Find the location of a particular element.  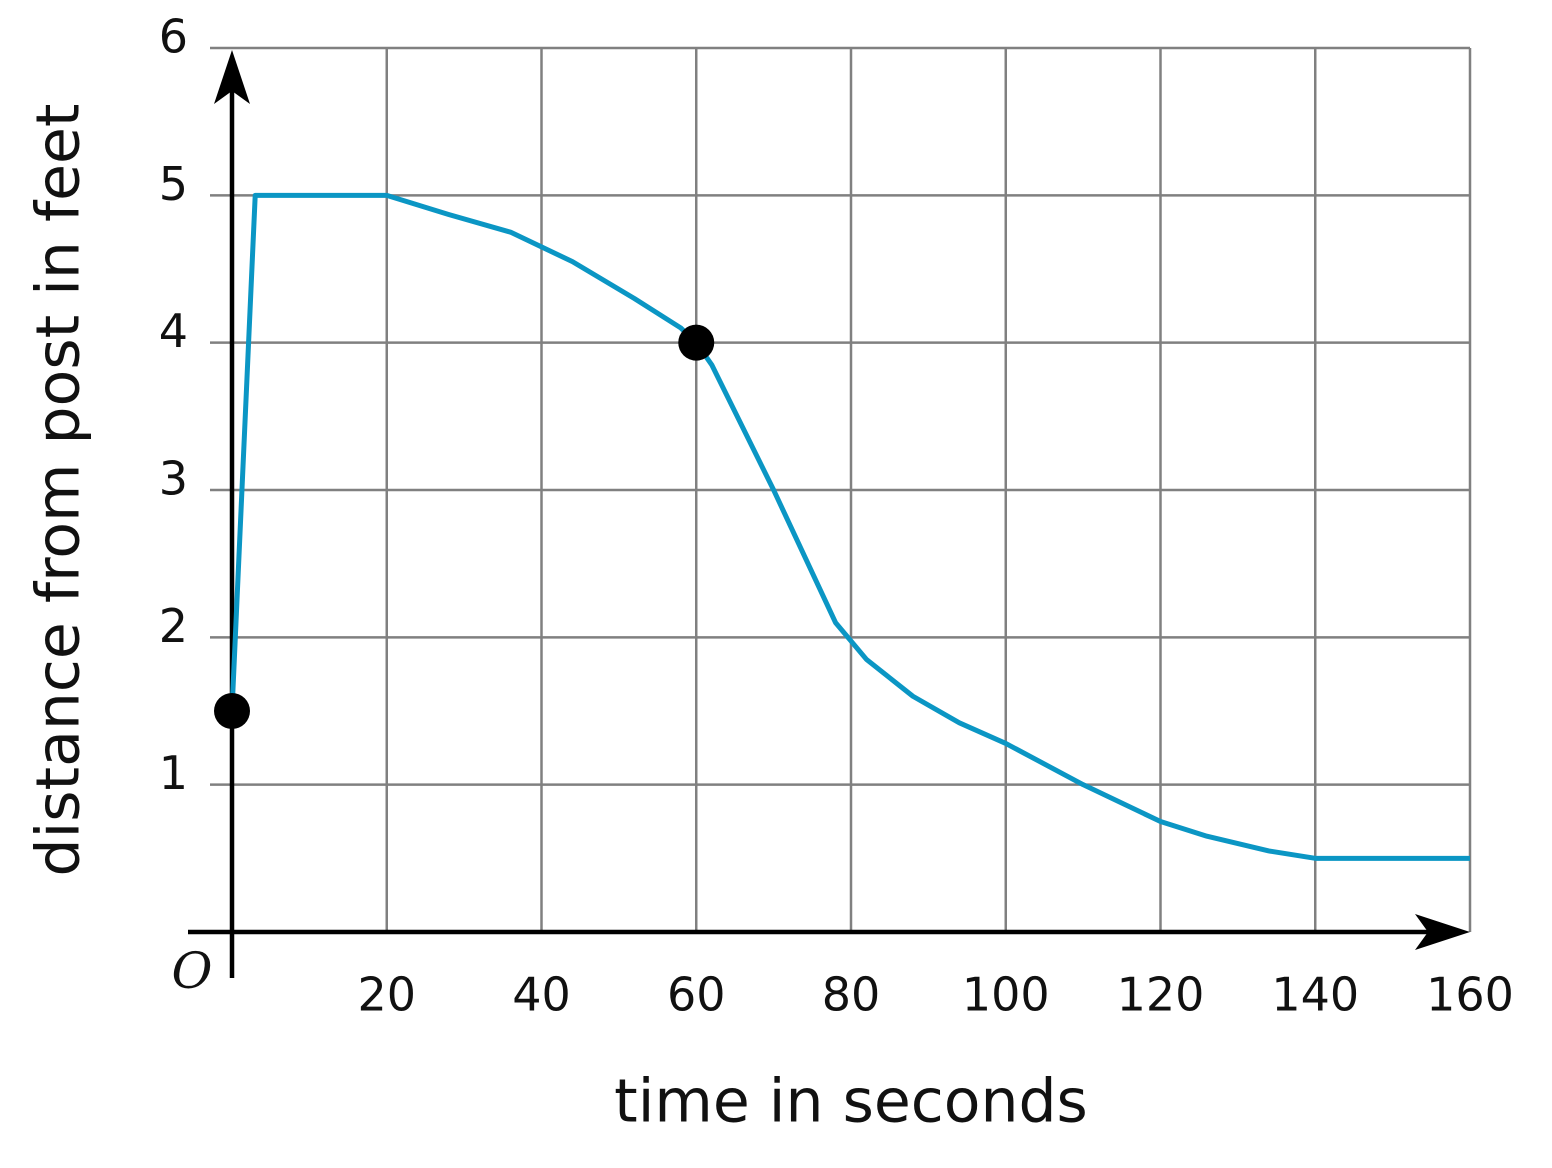

x-tick-label: 60 is located at coordinates (696, 995).